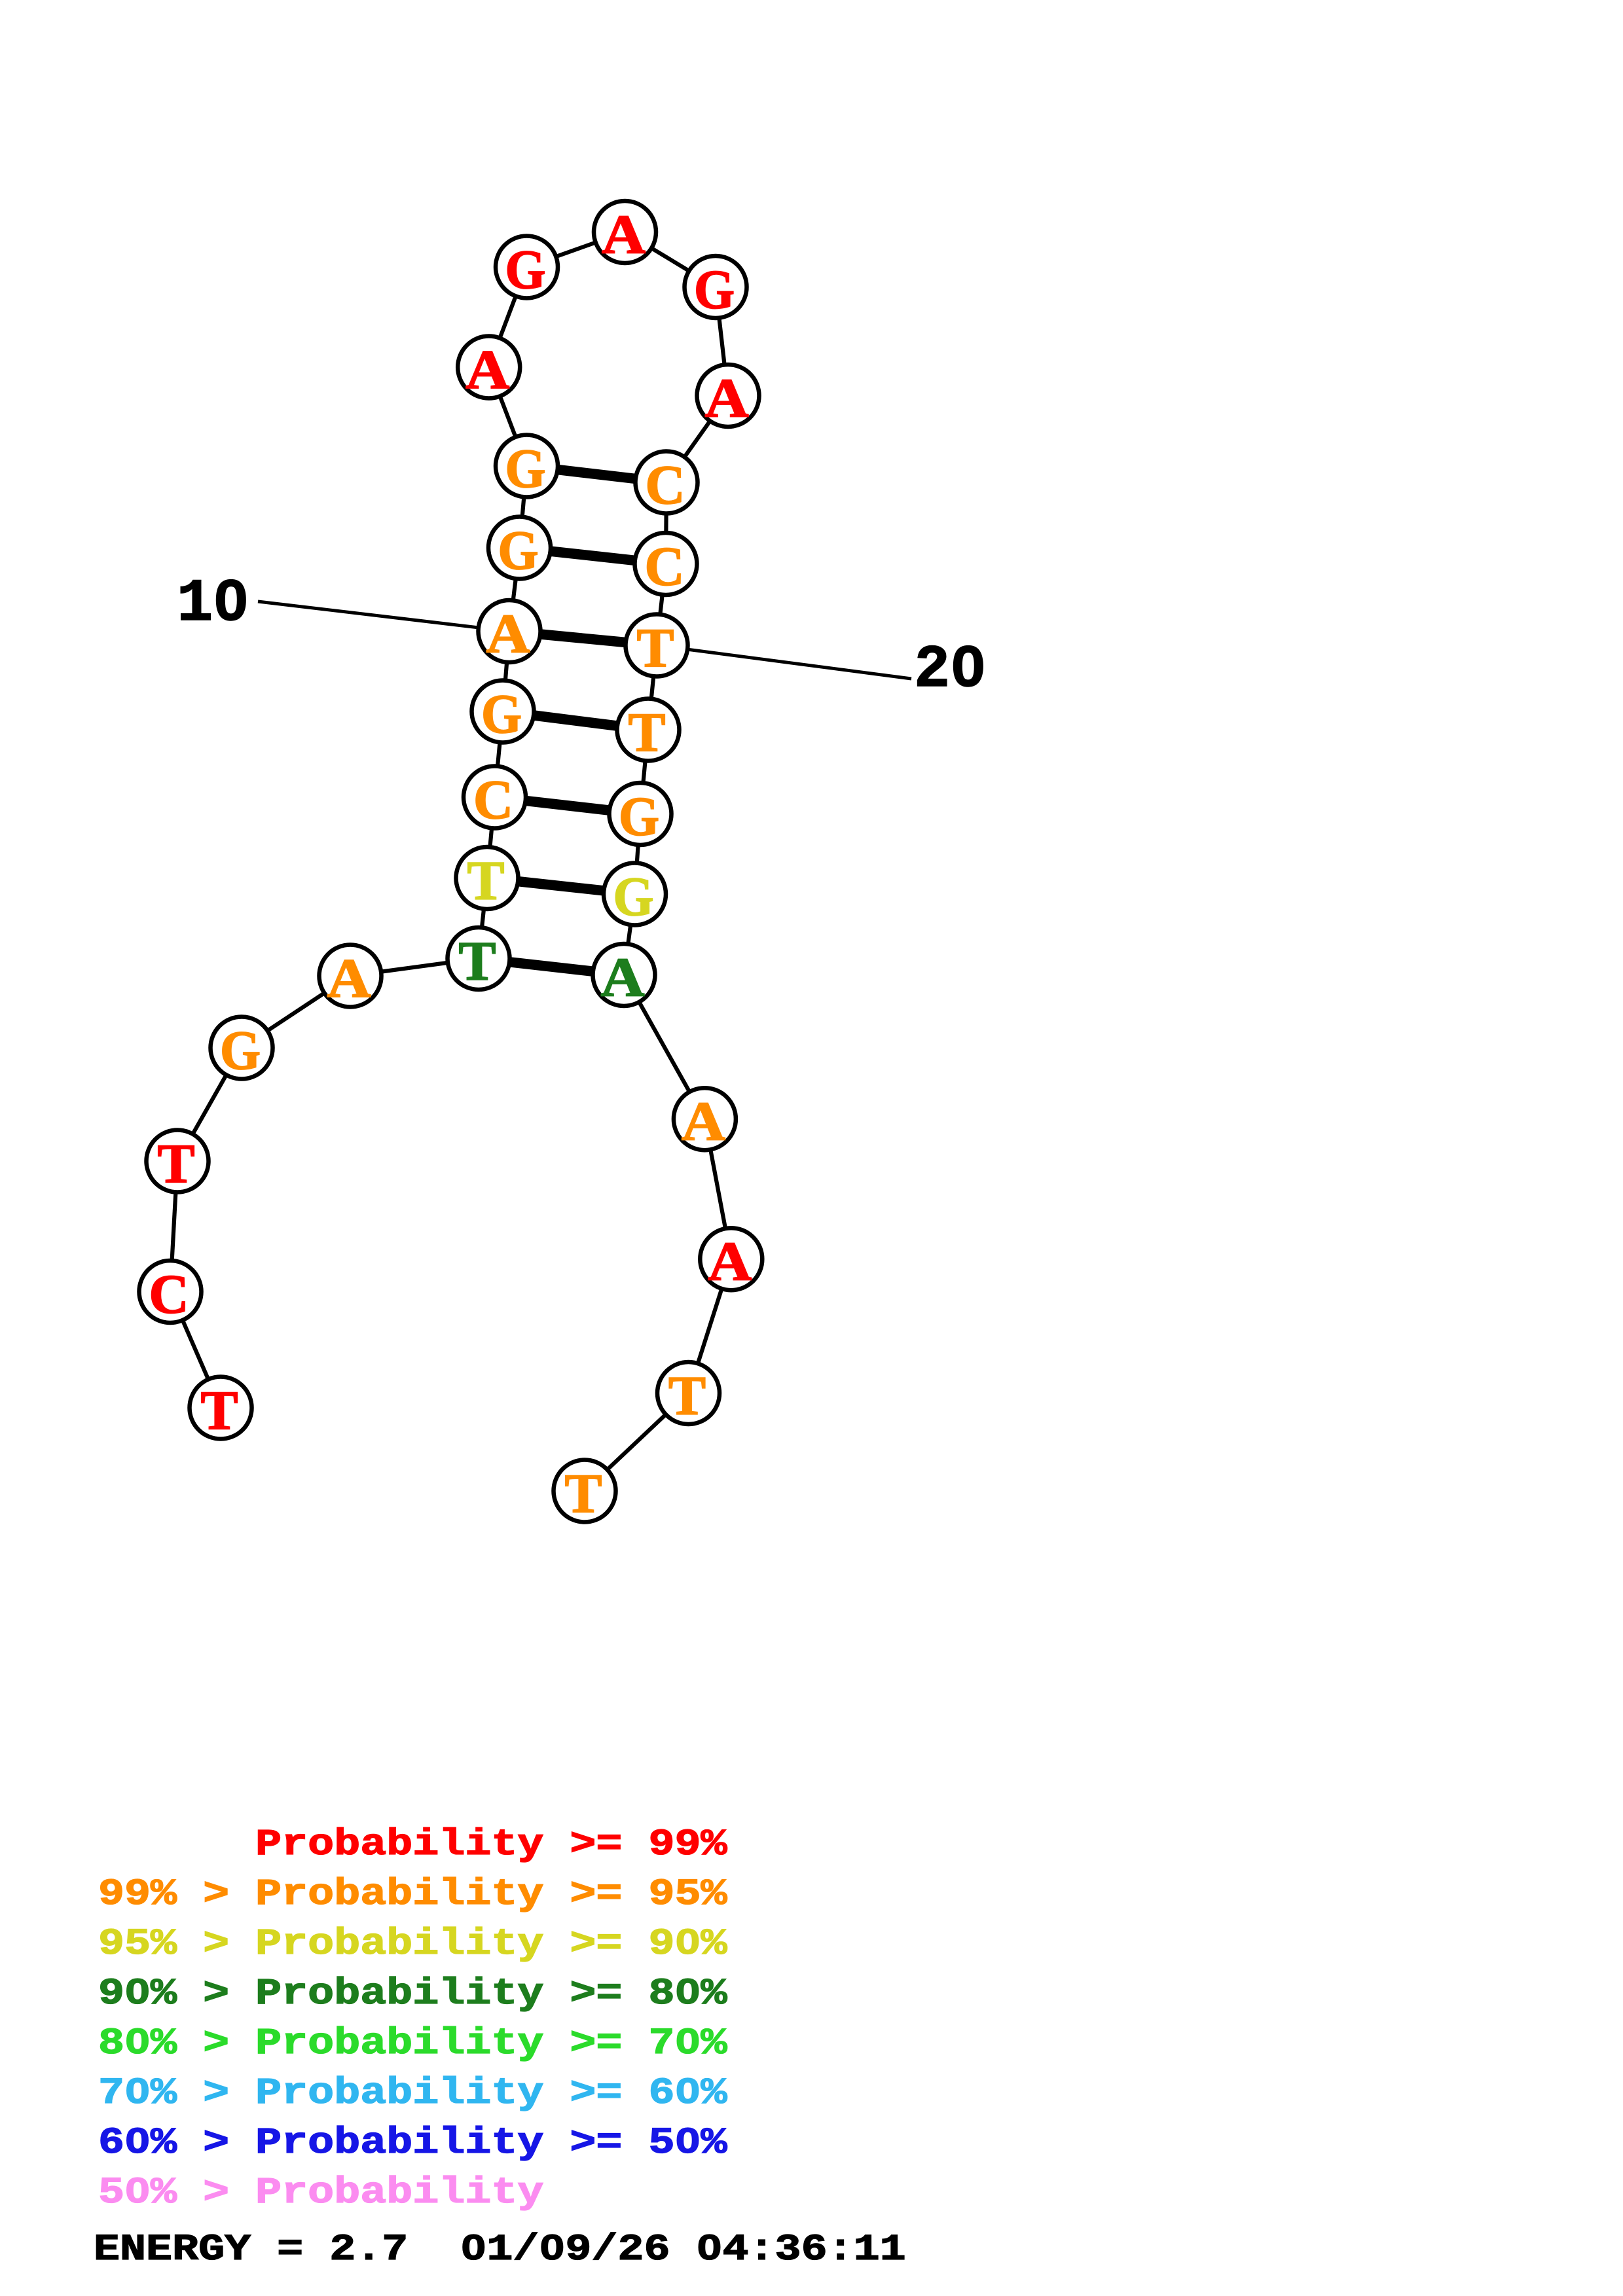 Image resolution: width=1623 pixels, height=2296 pixels. I want to click on svg-text: 10, so click(213, 603).